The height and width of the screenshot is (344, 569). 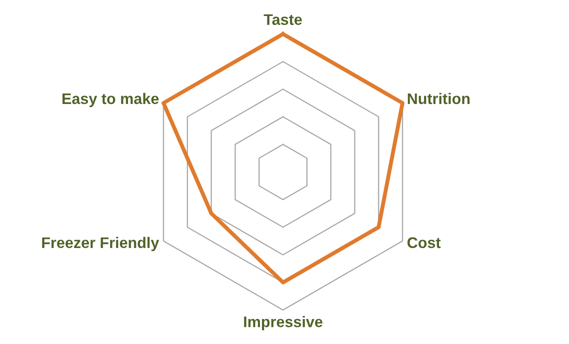 What do you see at coordinates (110, 100) in the screenshot?
I see `spoke-label: Easy to make` at bounding box center [110, 100].